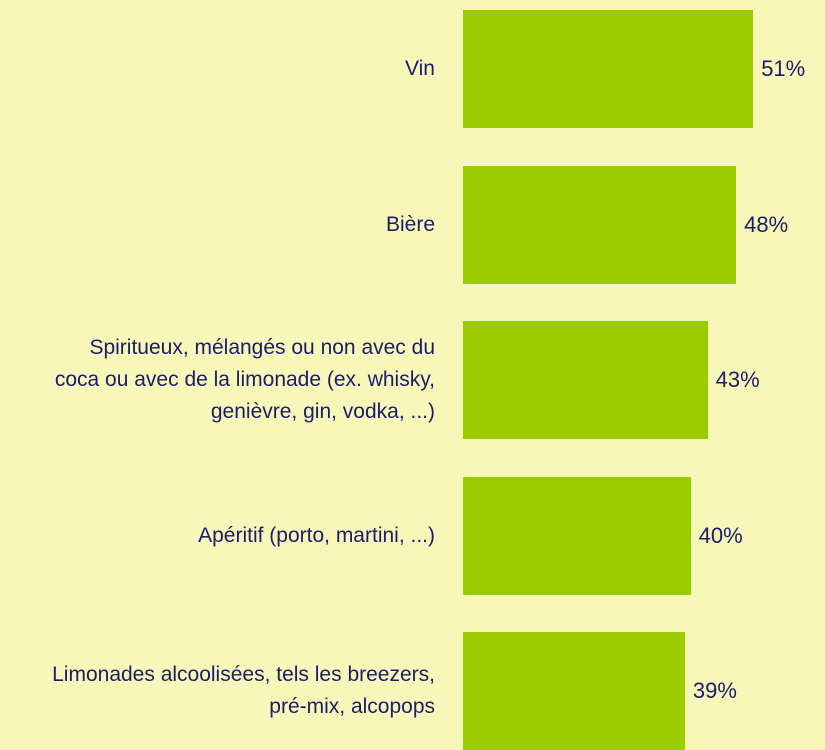 This screenshot has height=750, width=825. Describe the element at coordinates (766, 224) in the screenshot. I see `value-label: 48%` at that location.